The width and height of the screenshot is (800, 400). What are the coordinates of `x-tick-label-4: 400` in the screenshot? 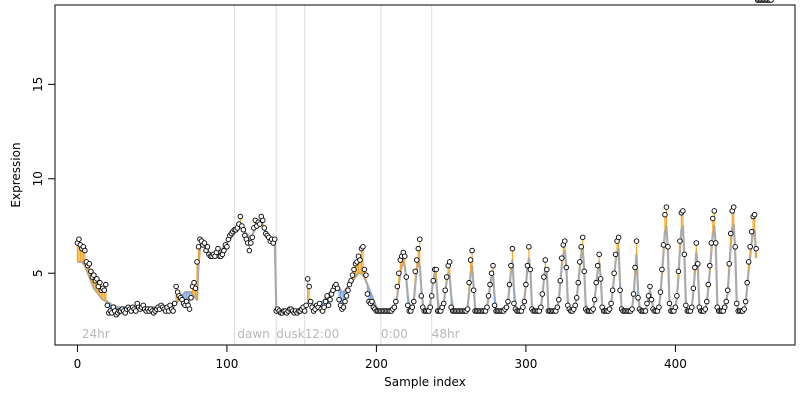 It's located at (675, 364).